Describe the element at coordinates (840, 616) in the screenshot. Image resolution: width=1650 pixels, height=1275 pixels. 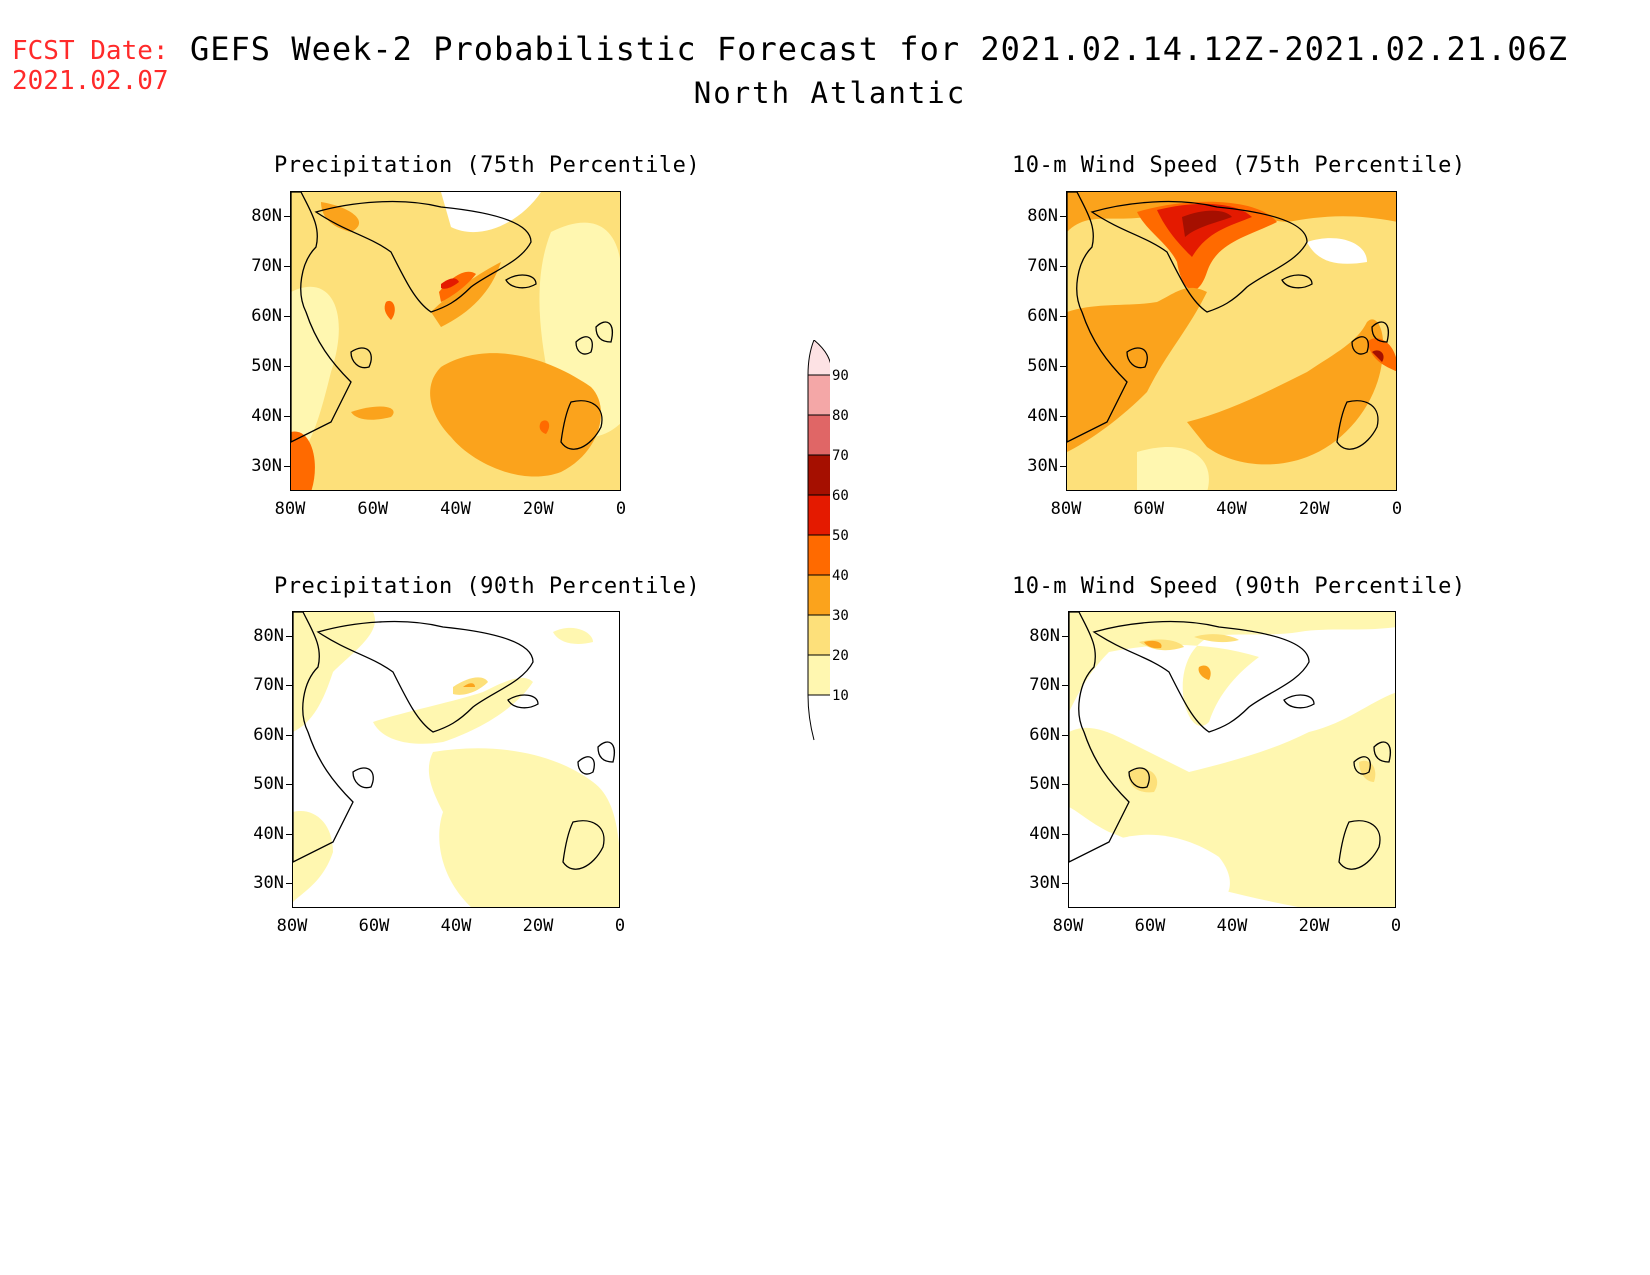
I see `colorbar-level-label: 30` at that location.